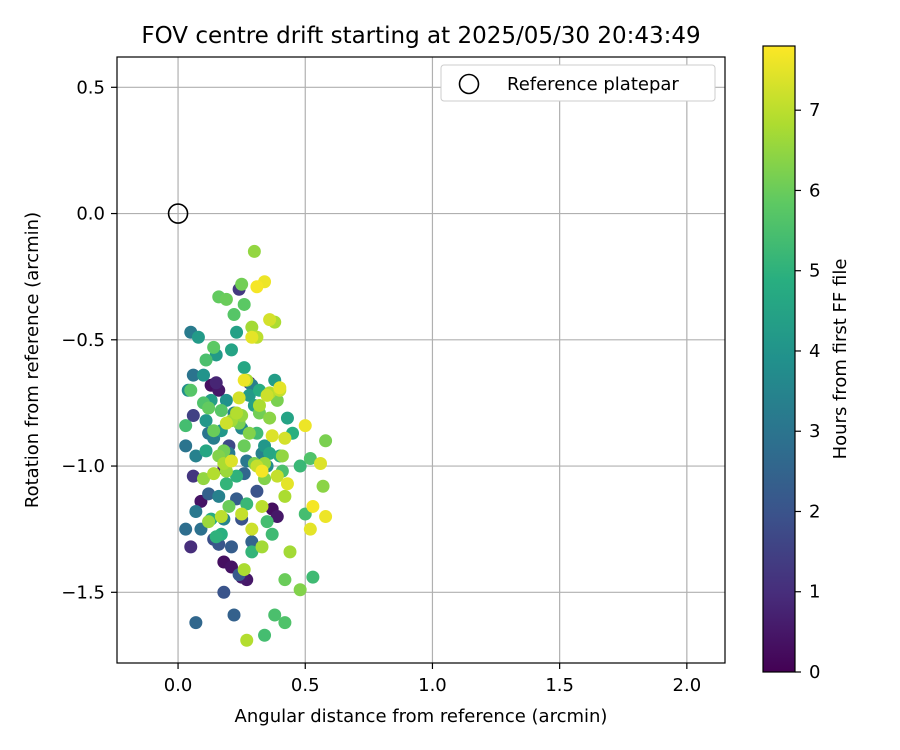  What do you see at coordinates (90, 87) in the screenshot?
I see `y-tick-label: 0.5` at bounding box center [90, 87].